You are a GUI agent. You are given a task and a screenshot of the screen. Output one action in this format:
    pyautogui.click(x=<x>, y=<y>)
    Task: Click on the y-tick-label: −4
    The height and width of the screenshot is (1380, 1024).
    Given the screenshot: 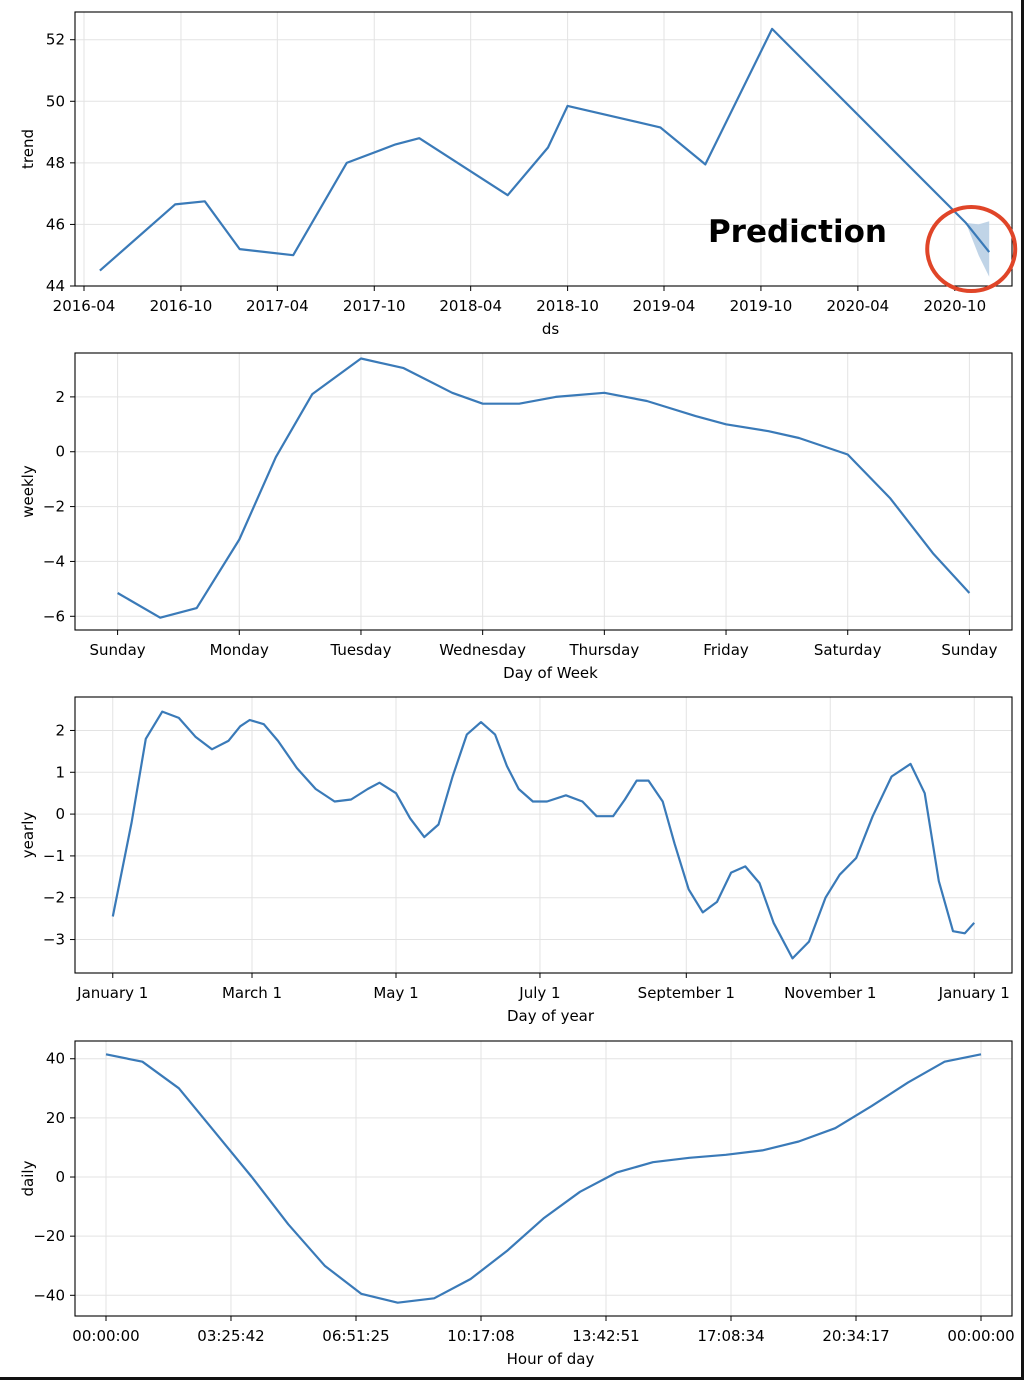 What is the action you would take?
    pyautogui.click(x=54, y=561)
    